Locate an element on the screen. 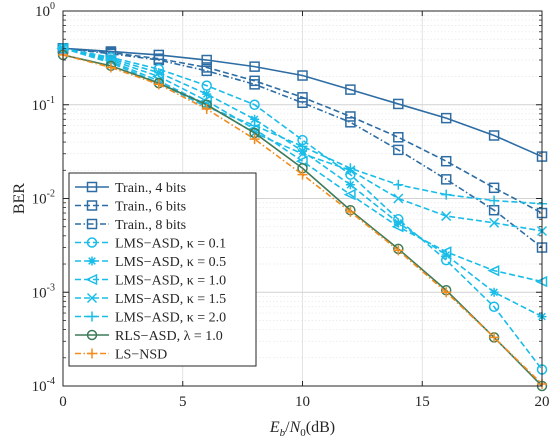 This screenshot has width=550, height=442. legend-entry-6: LMS−ASD, κ = 1.0 is located at coordinates (150, 281).